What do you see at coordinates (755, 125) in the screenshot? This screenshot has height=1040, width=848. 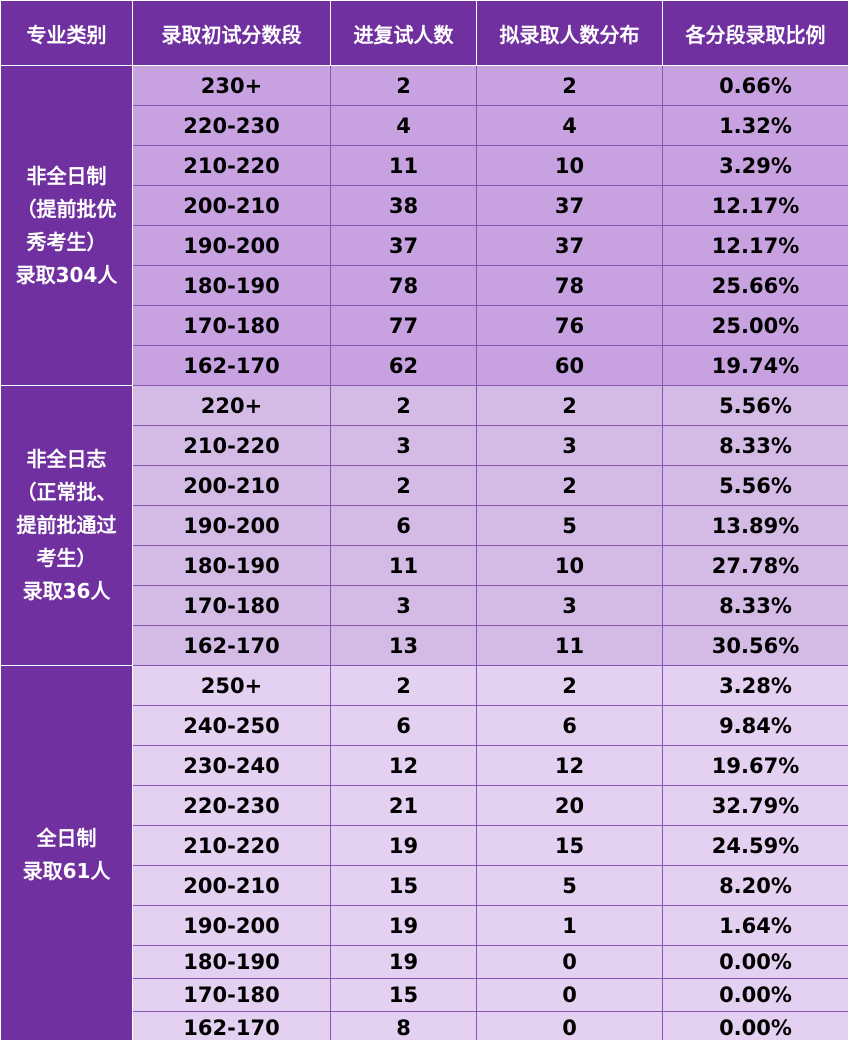 I see `admit-ratio-cell: 1.32%` at bounding box center [755, 125].